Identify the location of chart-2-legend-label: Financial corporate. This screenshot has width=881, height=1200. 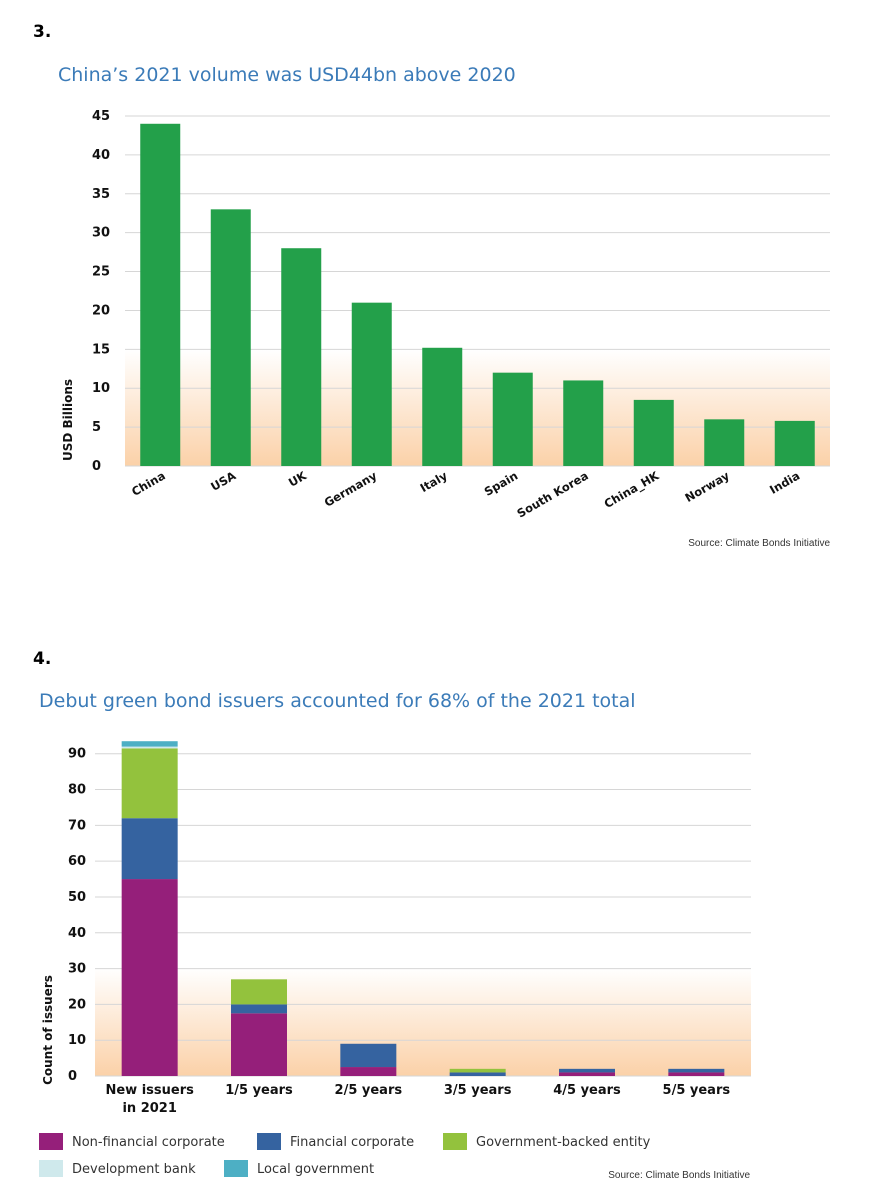
(352, 1142).